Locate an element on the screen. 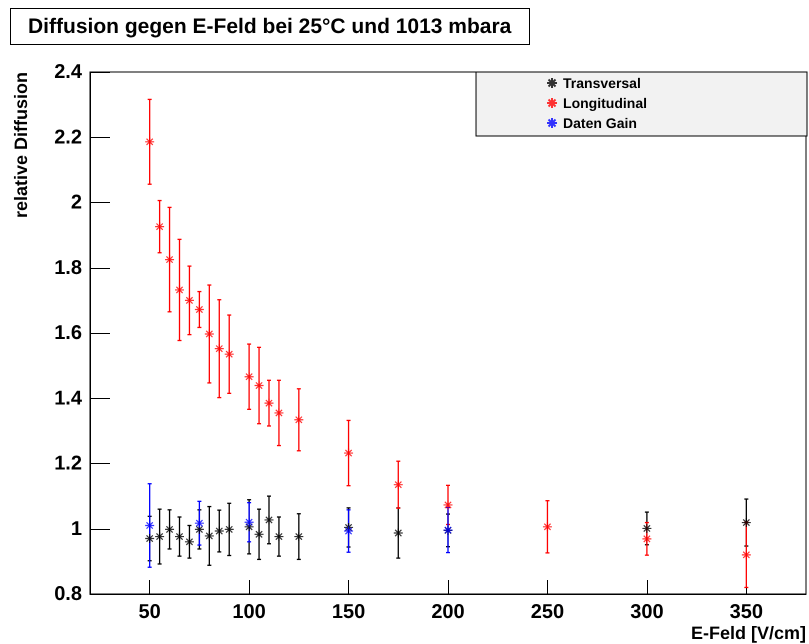 The image size is (809, 644). x-tick-label: 300 is located at coordinates (647, 612).